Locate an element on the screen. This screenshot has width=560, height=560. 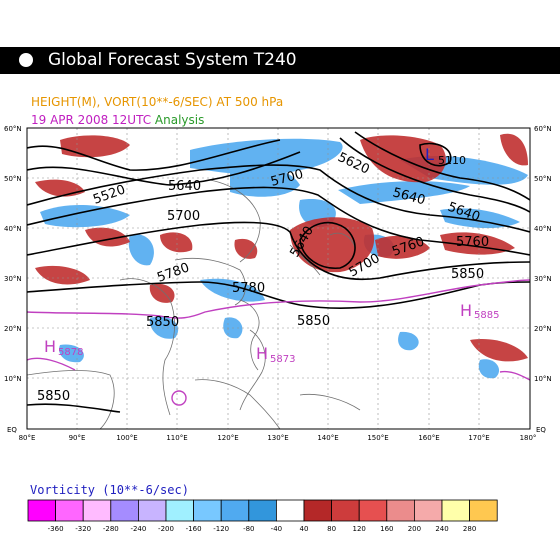
legend-colorbar is located at coordinates (262, 510).